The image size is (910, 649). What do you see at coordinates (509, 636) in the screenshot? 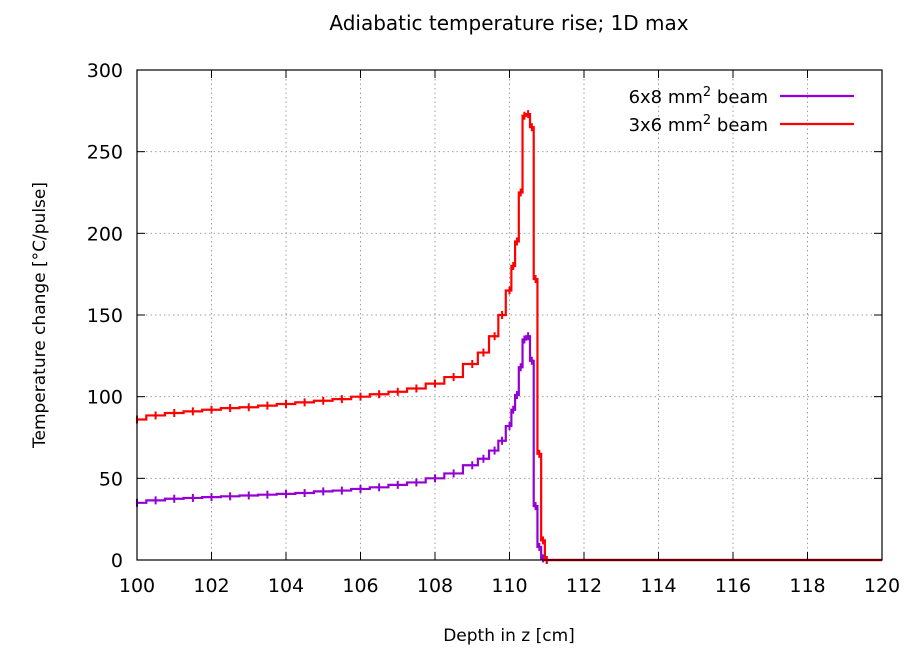
I see `x-axis-label: Depth in z [cm]` at bounding box center [509, 636].